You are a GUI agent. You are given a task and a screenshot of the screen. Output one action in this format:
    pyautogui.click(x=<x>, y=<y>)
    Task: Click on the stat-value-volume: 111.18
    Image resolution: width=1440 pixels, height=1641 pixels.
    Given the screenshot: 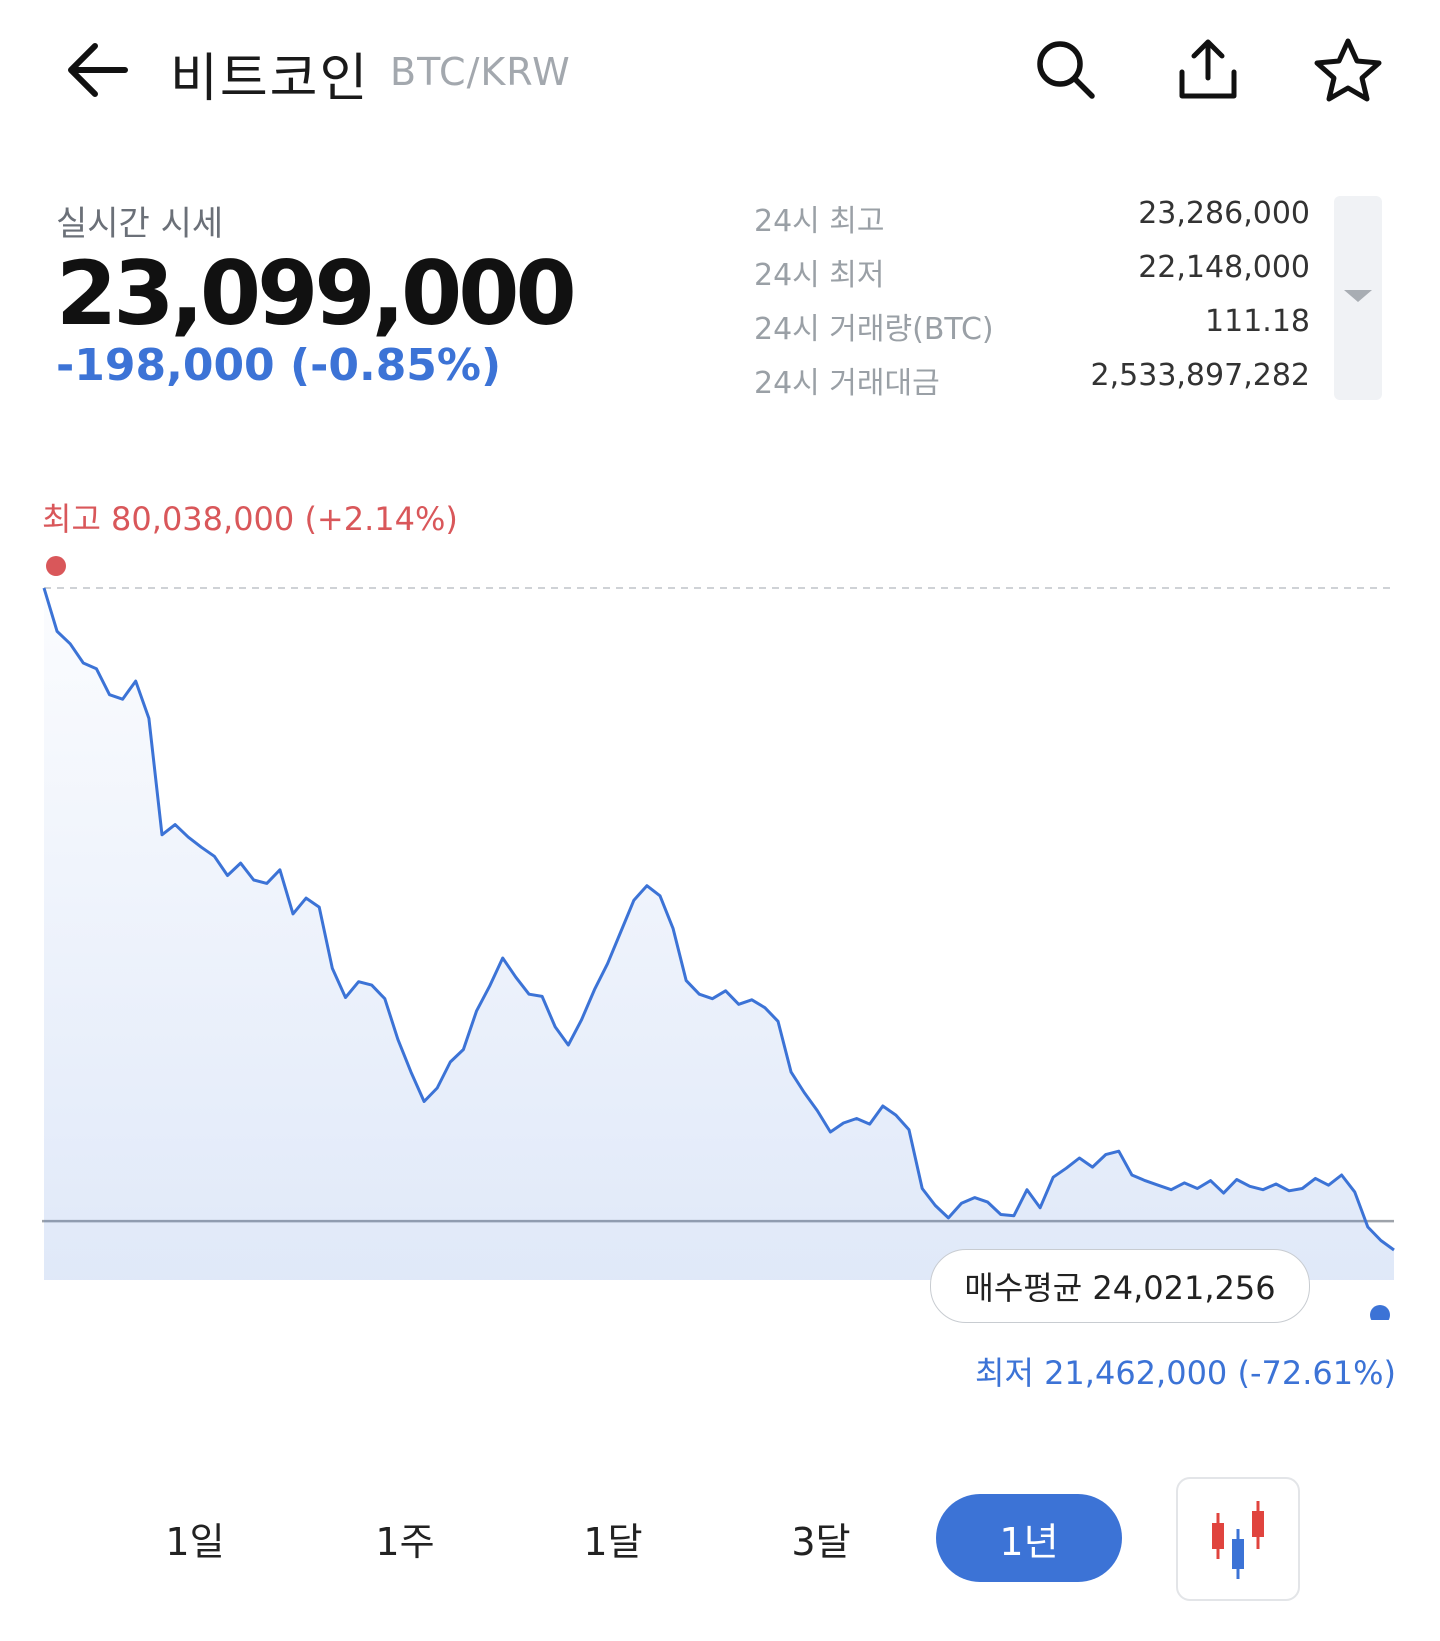 What is the action you would take?
    pyautogui.click(x=1257, y=321)
    